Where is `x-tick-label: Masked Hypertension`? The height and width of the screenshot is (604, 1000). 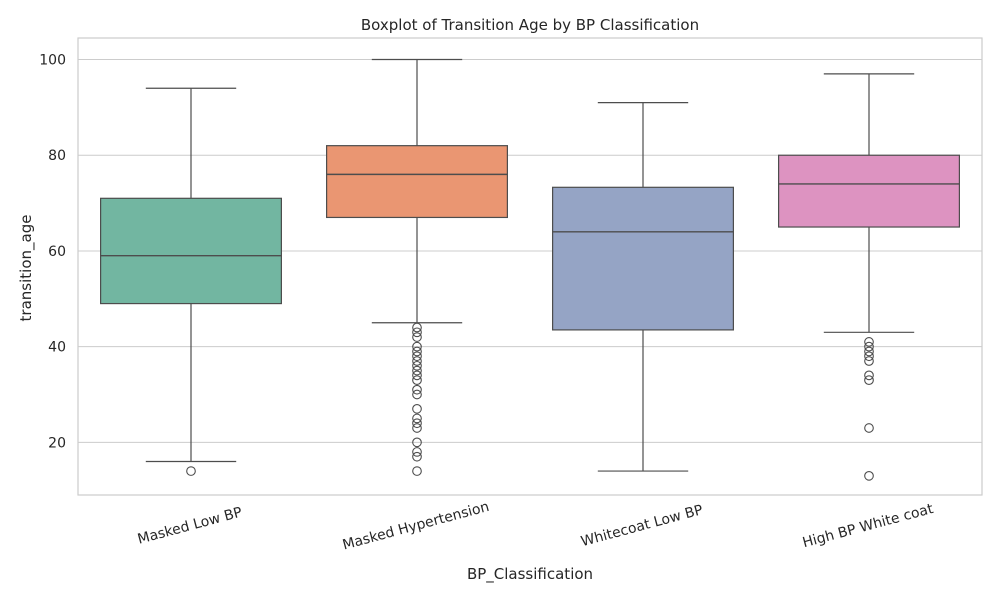
x-tick-label: Masked Hypertension is located at coordinates (416, 526).